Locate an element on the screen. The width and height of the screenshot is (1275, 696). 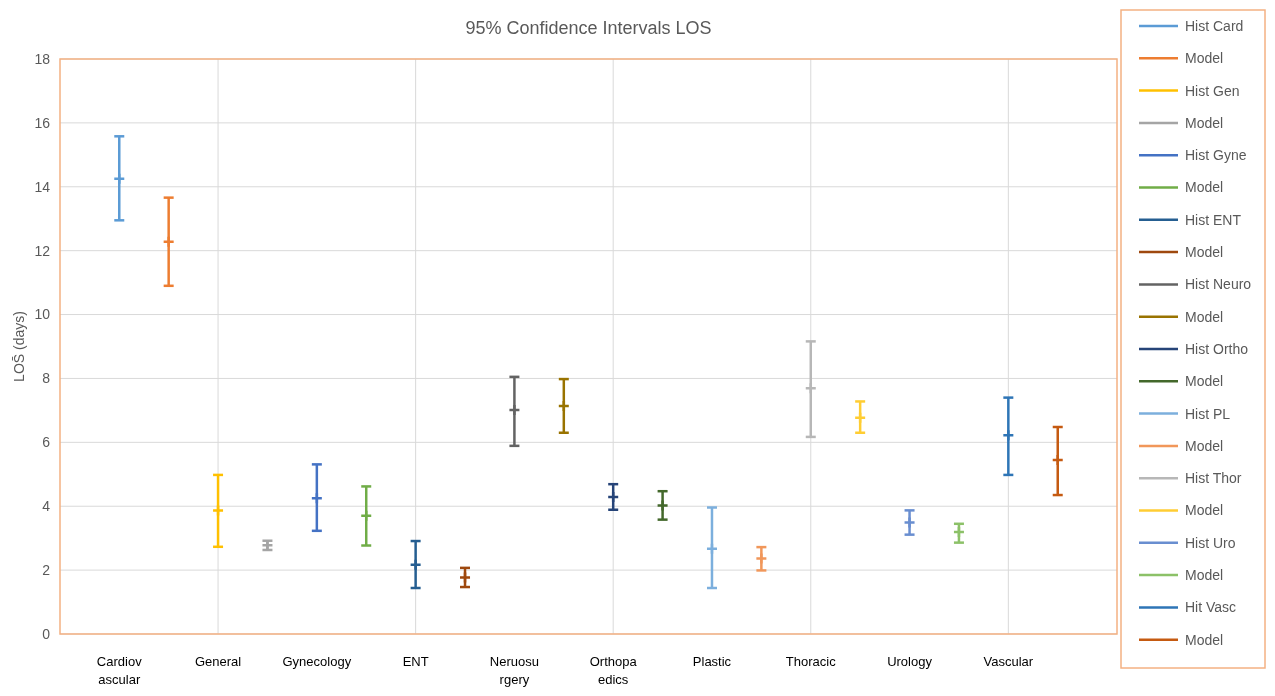
y-tick-label: 12 is located at coordinates (42, 250).